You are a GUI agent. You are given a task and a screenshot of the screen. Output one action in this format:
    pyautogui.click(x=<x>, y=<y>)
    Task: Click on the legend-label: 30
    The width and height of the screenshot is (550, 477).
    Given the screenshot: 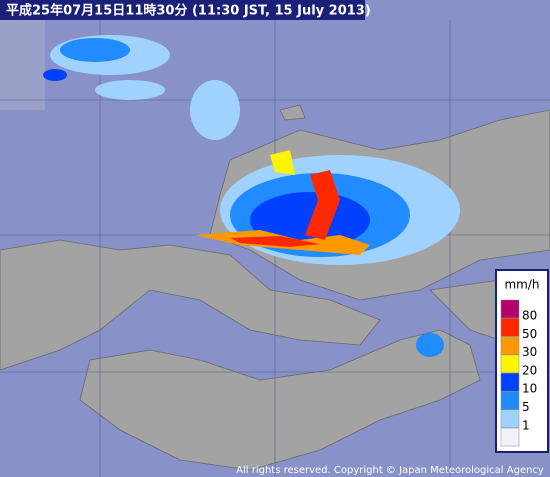 What is the action you would take?
    pyautogui.click(x=529, y=352)
    